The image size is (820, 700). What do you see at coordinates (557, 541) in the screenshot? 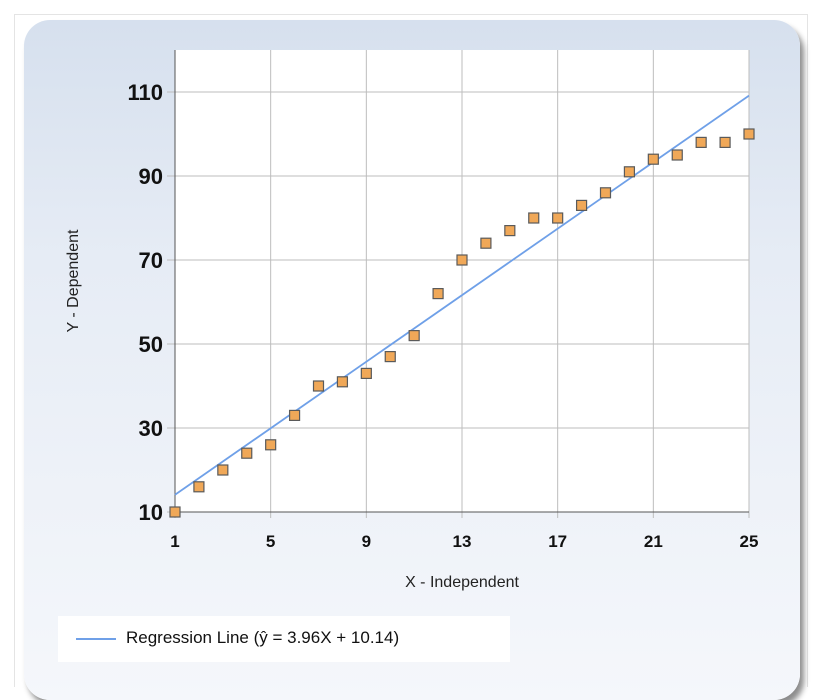
I see `x-tick-label: 17` at bounding box center [557, 541].